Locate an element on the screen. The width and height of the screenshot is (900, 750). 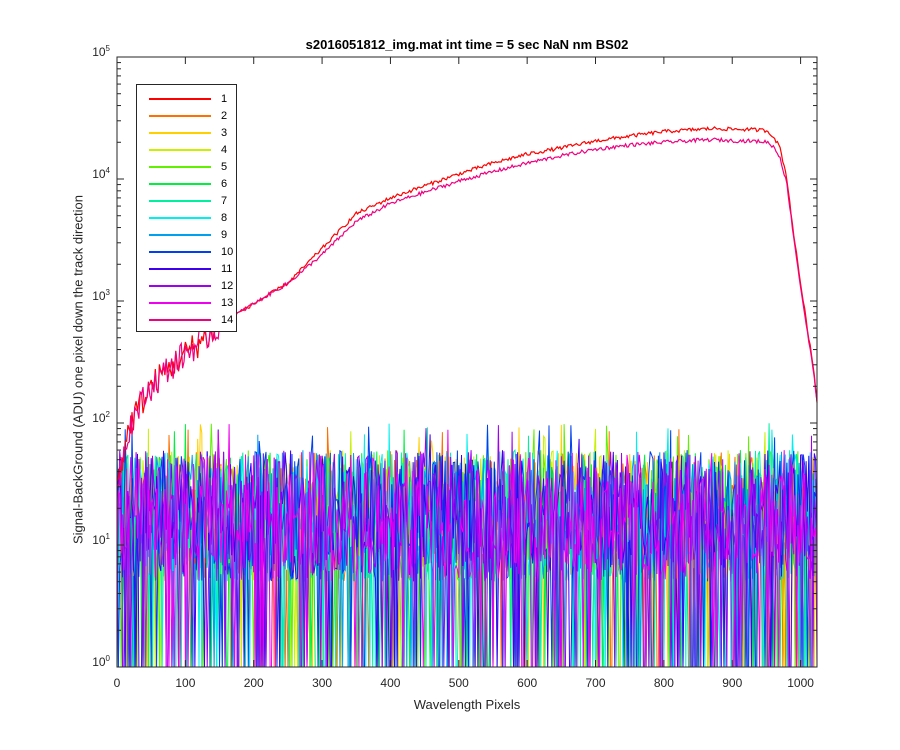
legend-label: 13 is located at coordinates (227, 303).